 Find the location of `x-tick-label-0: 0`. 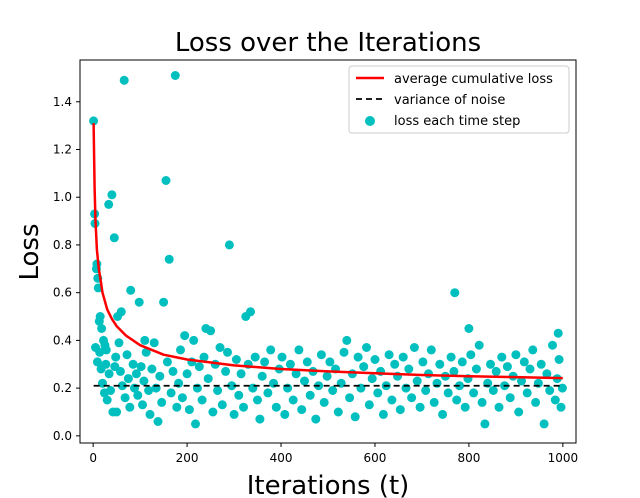

x-tick-label-0: 0 is located at coordinates (93, 458).